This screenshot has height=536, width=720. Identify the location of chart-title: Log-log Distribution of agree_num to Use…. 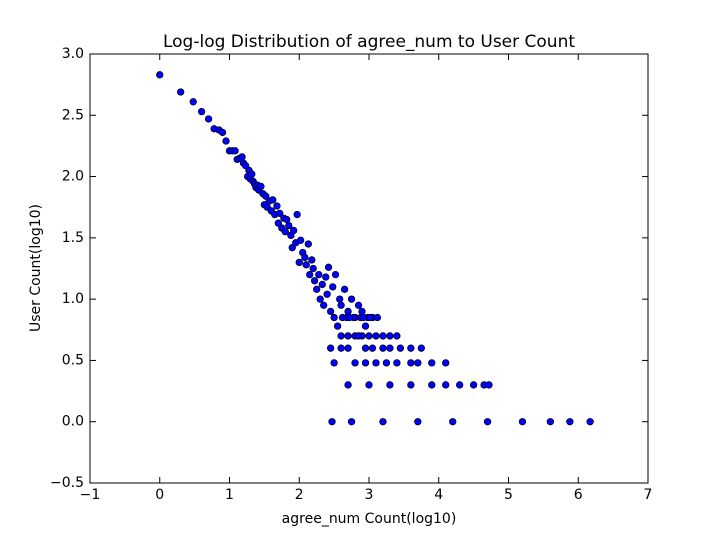
(369, 42).